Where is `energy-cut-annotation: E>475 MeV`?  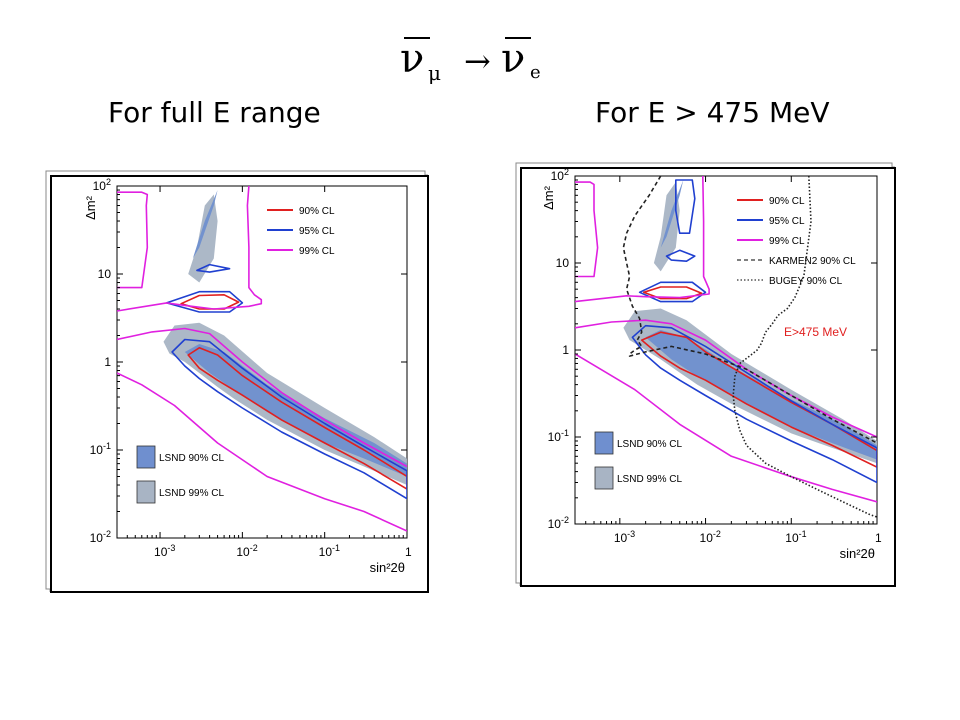 energy-cut-annotation: E>475 MeV is located at coordinates (815, 332).